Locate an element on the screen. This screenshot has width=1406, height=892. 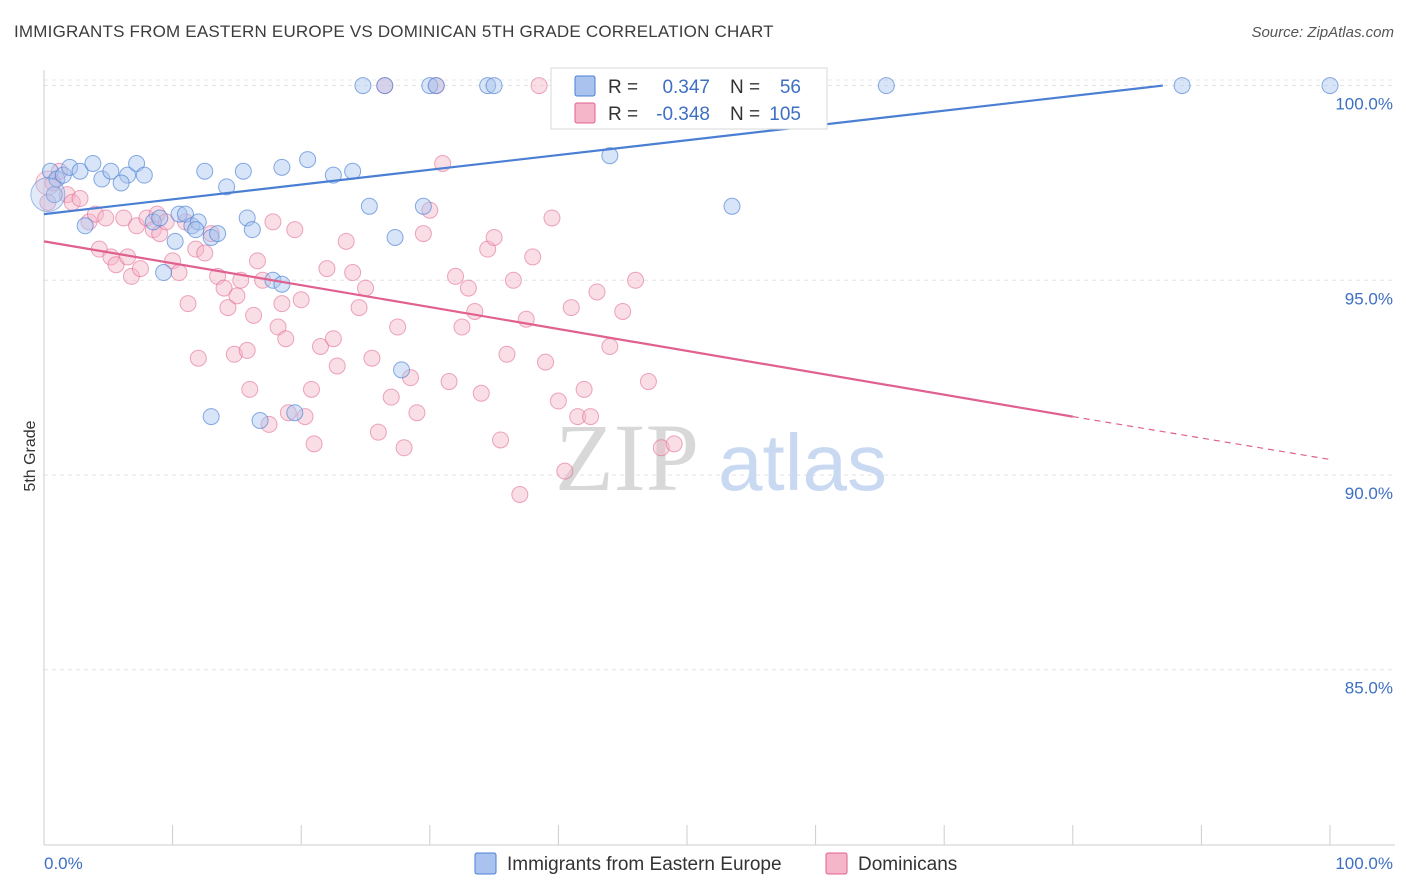
bottom-legend-swatch-blue is located at coordinates (485, 863).